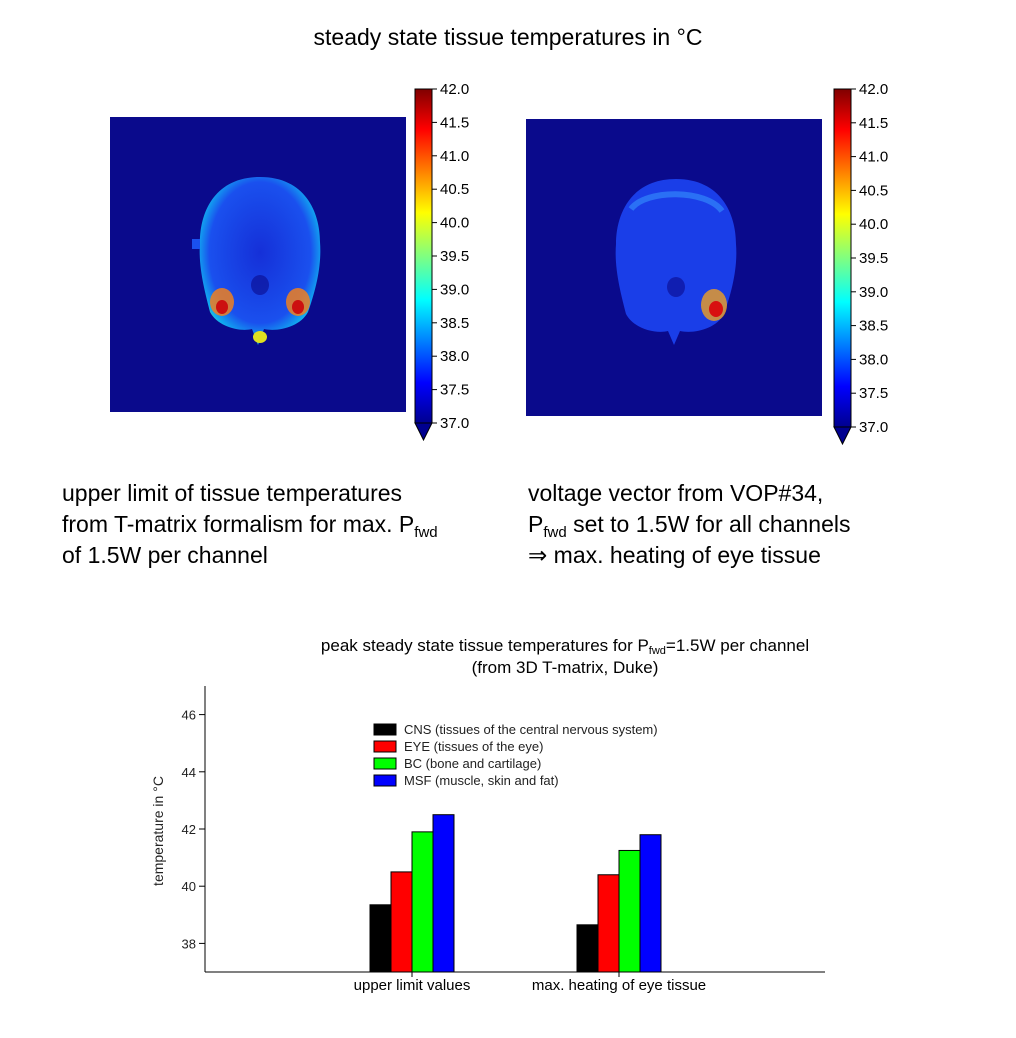 Image resolution: width=1016 pixels, height=1038 pixels. Describe the element at coordinates (454, 289) in the screenshot. I see `left-colorbar-tick-label: 39.0` at that location.